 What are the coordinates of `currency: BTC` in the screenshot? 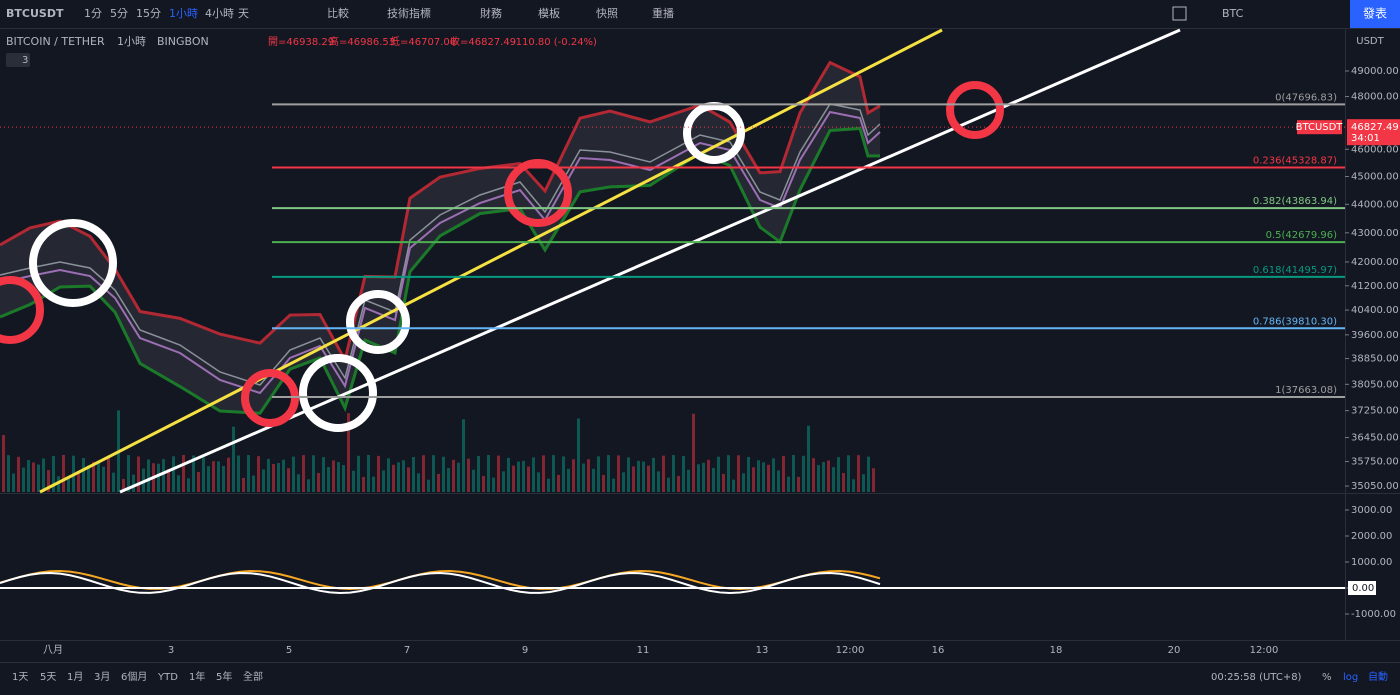 It's located at (1233, 13).